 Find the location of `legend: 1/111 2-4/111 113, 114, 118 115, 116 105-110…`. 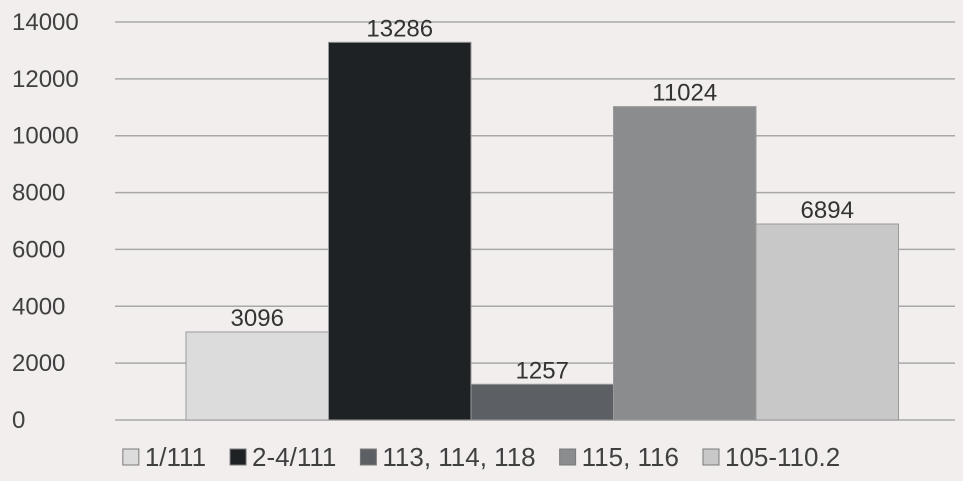

legend: 1/111 2-4/111 113, 114, 118 115, 116 105-110… is located at coordinates (481, 457).